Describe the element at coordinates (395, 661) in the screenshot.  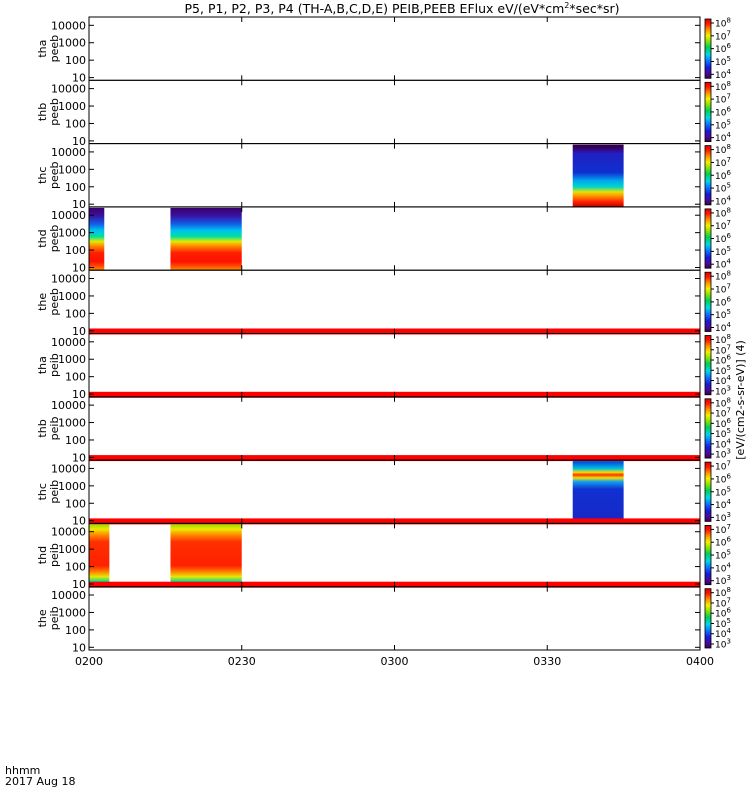
I see `x-tick-label: 0300` at that location.